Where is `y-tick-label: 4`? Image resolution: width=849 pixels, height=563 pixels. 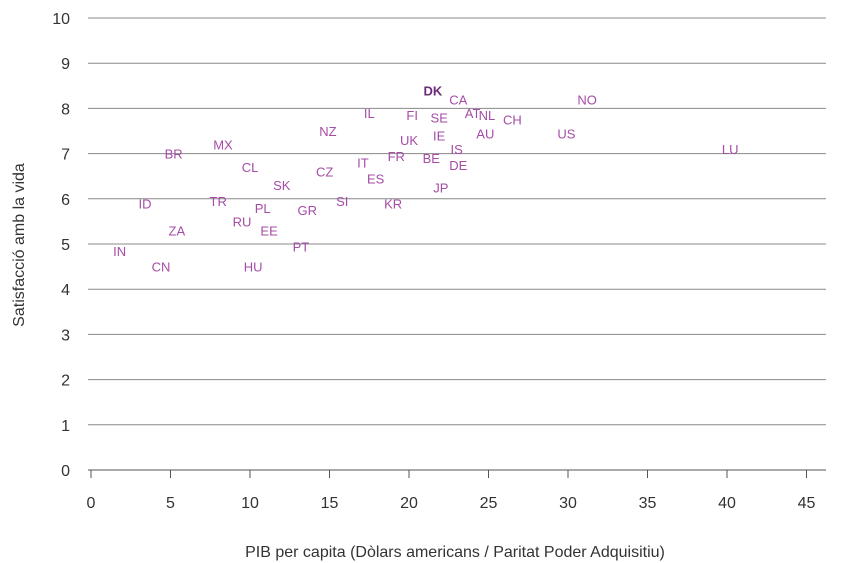 y-tick-label: 4 is located at coordinates (65, 290).